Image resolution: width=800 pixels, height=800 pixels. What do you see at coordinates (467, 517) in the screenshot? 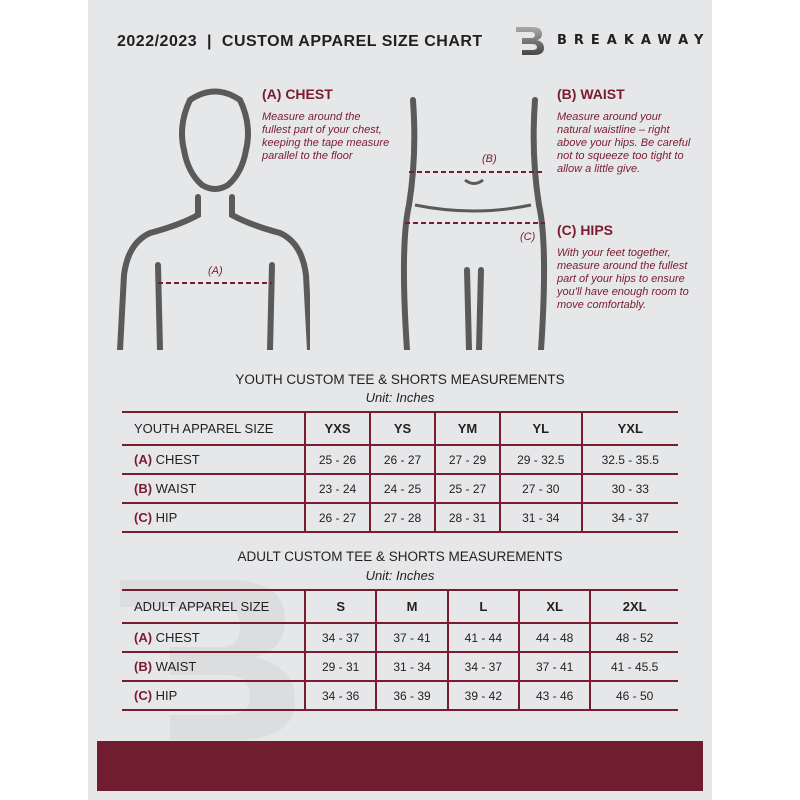
I see `table-cell: 28 - 31` at bounding box center [467, 517].